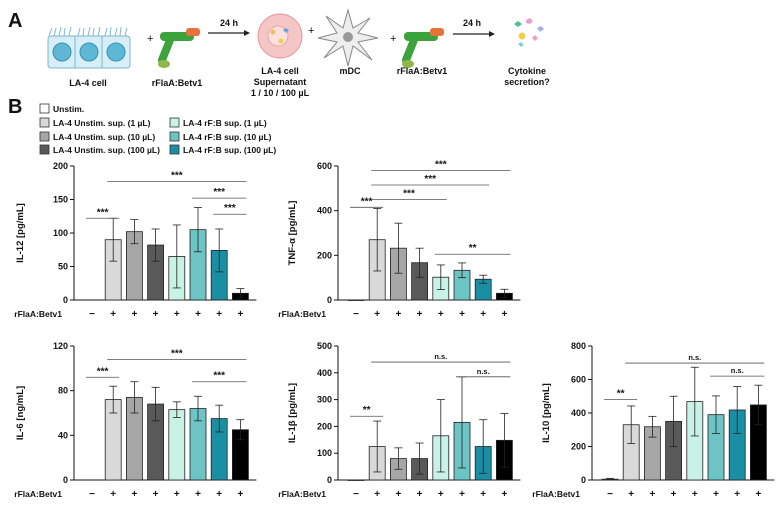 Image resolution: width=782 pixels, height=510 pixels. What do you see at coordinates (292, 233) in the screenshot?
I see `y-axis-label: TNF-α [pg/mL]` at bounding box center [292, 233].